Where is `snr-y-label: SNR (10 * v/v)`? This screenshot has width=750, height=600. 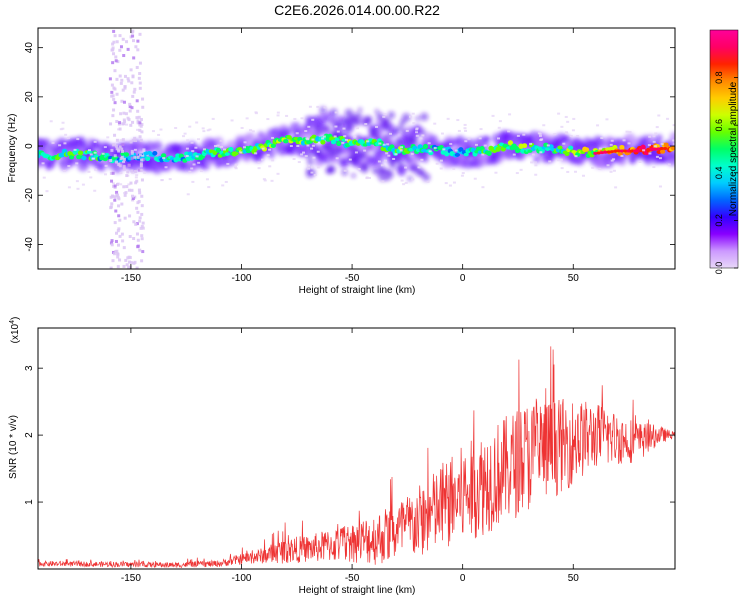 snr-y-label: SNR (10 * v/v) is located at coordinates (13, 447).